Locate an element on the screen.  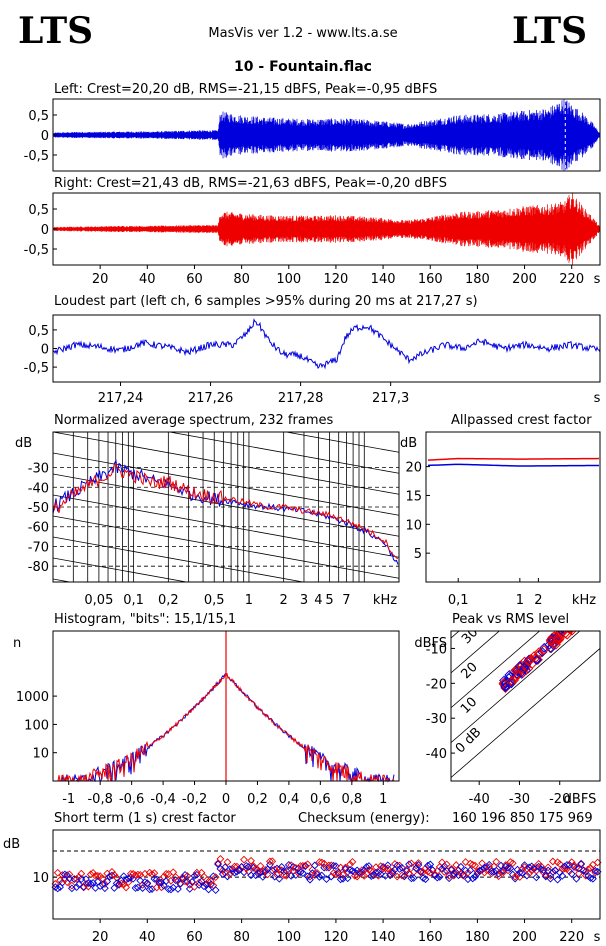
histogram-xtick-label: -0,2 is located at coordinates (194, 799).